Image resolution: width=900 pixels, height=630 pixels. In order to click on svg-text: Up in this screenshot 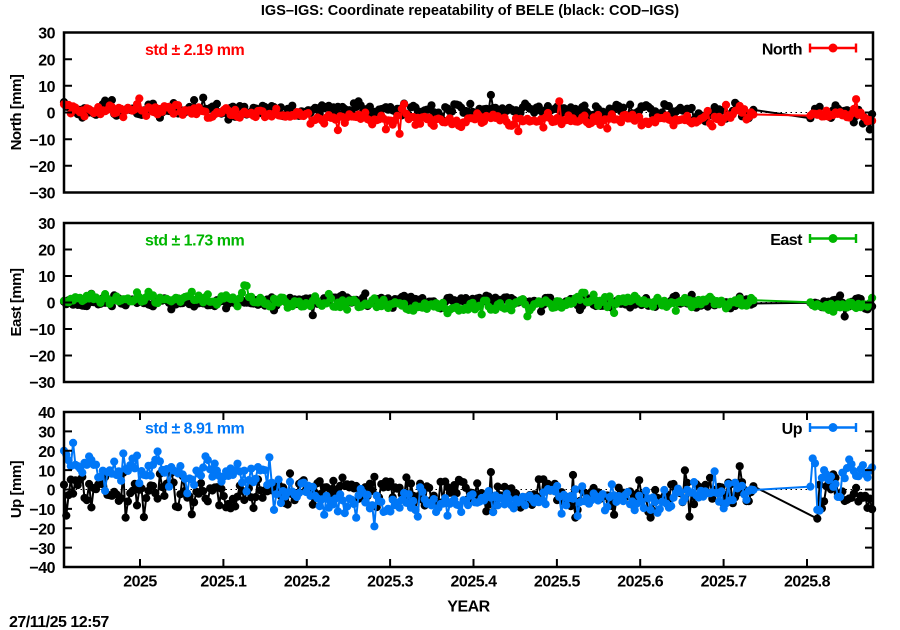, I will do `click(792, 429)`.